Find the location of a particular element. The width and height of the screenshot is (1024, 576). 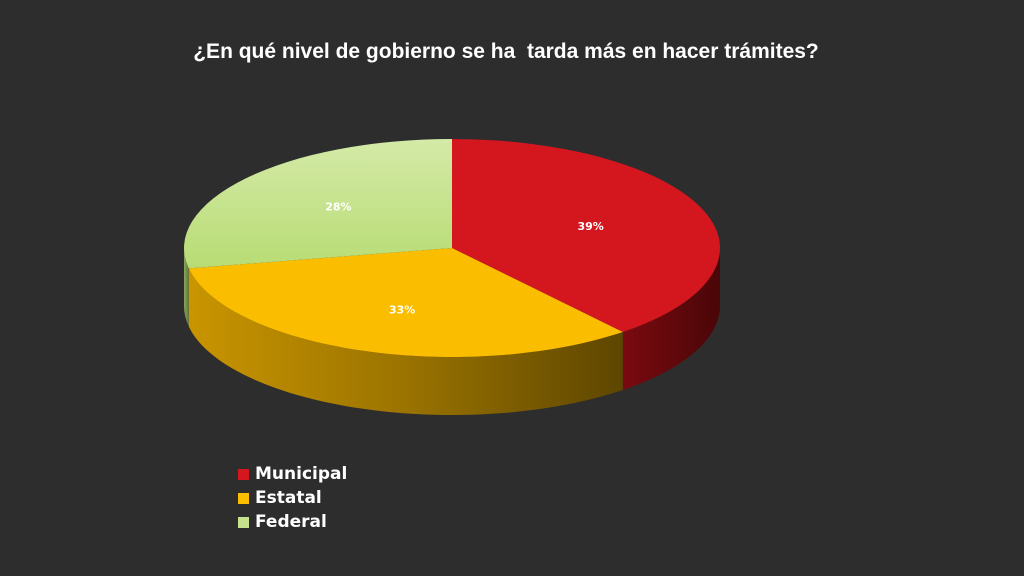

slice-side-estatal is located at coordinates (405, 341).